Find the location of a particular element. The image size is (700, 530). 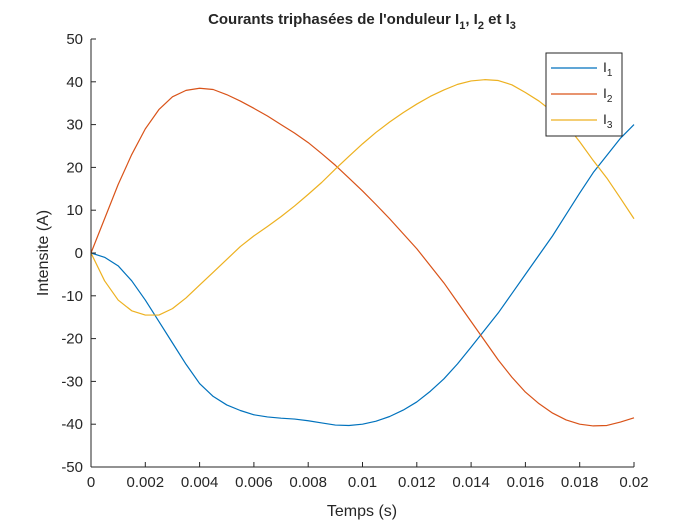

legend: I1 I2 I3 is located at coordinates (584, 94).